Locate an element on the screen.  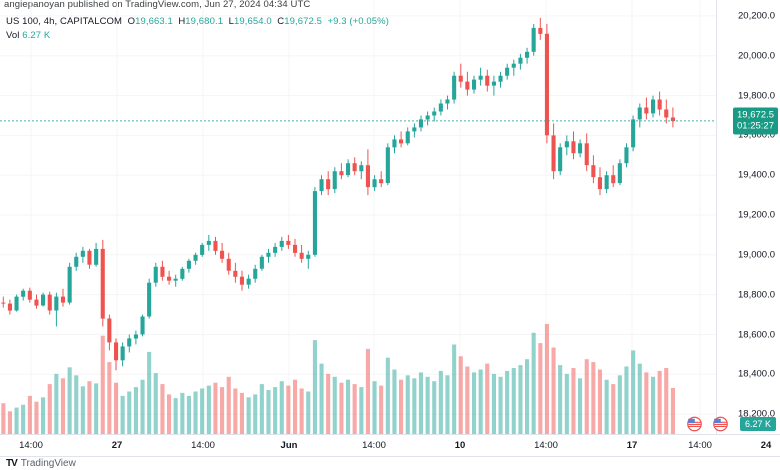
chart-footer: TV TradingView is located at coordinates (390, 463).